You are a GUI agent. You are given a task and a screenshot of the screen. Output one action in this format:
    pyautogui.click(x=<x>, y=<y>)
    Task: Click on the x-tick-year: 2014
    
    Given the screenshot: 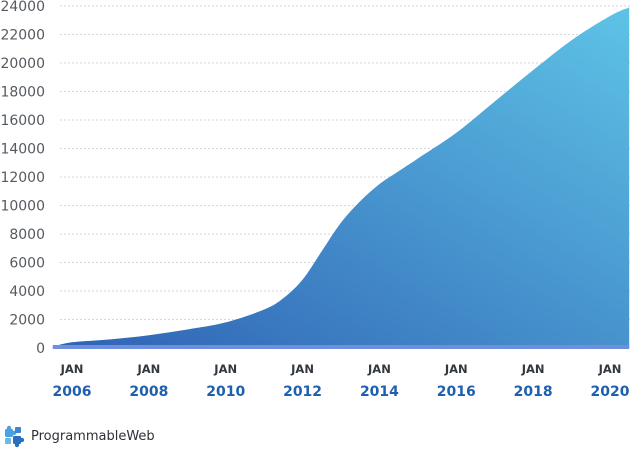 What is the action you would take?
    pyautogui.click(x=379, y=392)
    